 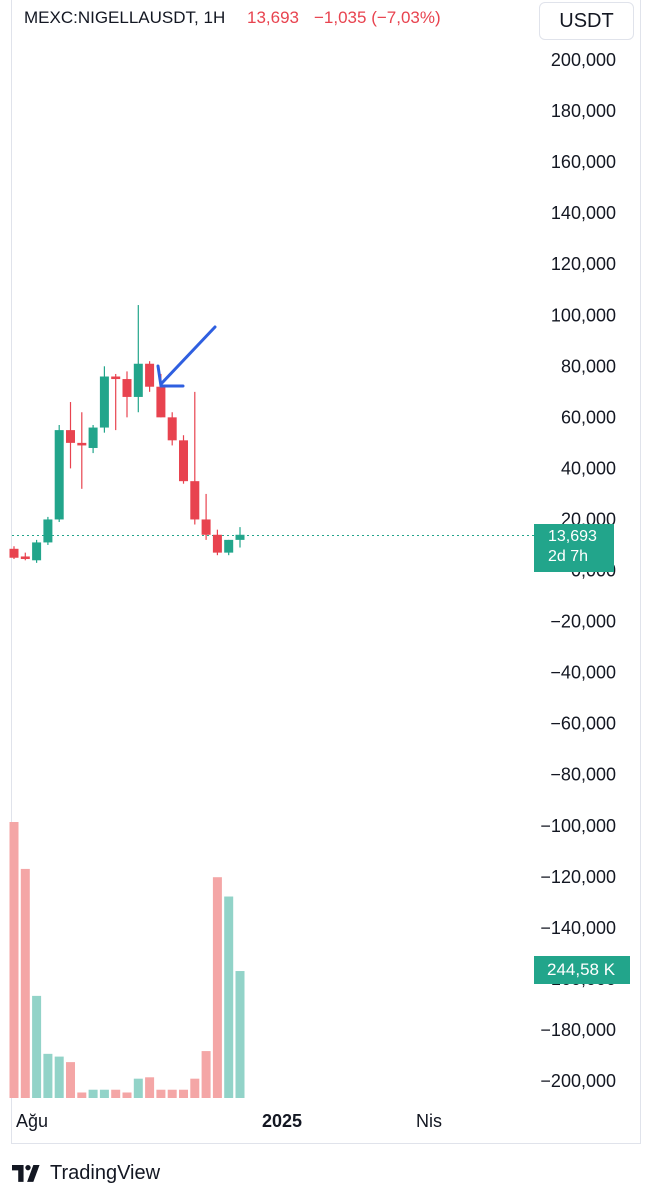 What do you see at coordinates (583, 724) in the screenshot?
I see `price-axis-tick: −60,000` at bounding box center [583, 724].